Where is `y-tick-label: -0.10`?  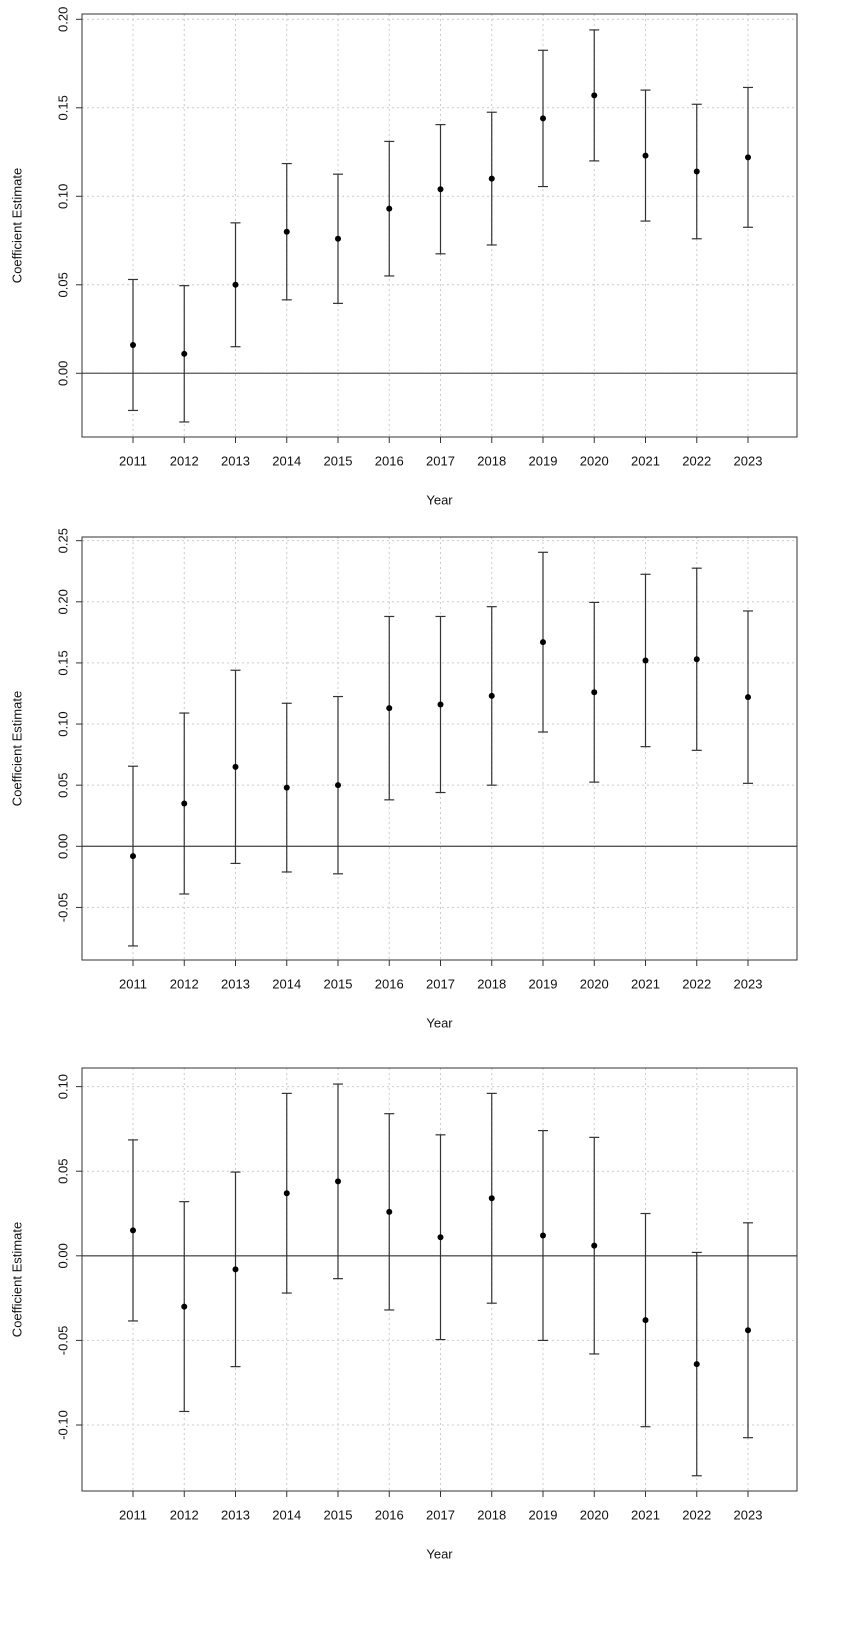 y-tick-label: -0.10 is located at coordinates (62, 1425).